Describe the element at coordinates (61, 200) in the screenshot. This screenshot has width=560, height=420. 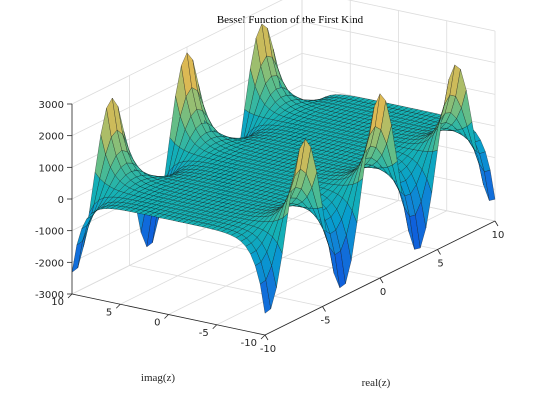
I see `z-tick-label: 0` at that location.